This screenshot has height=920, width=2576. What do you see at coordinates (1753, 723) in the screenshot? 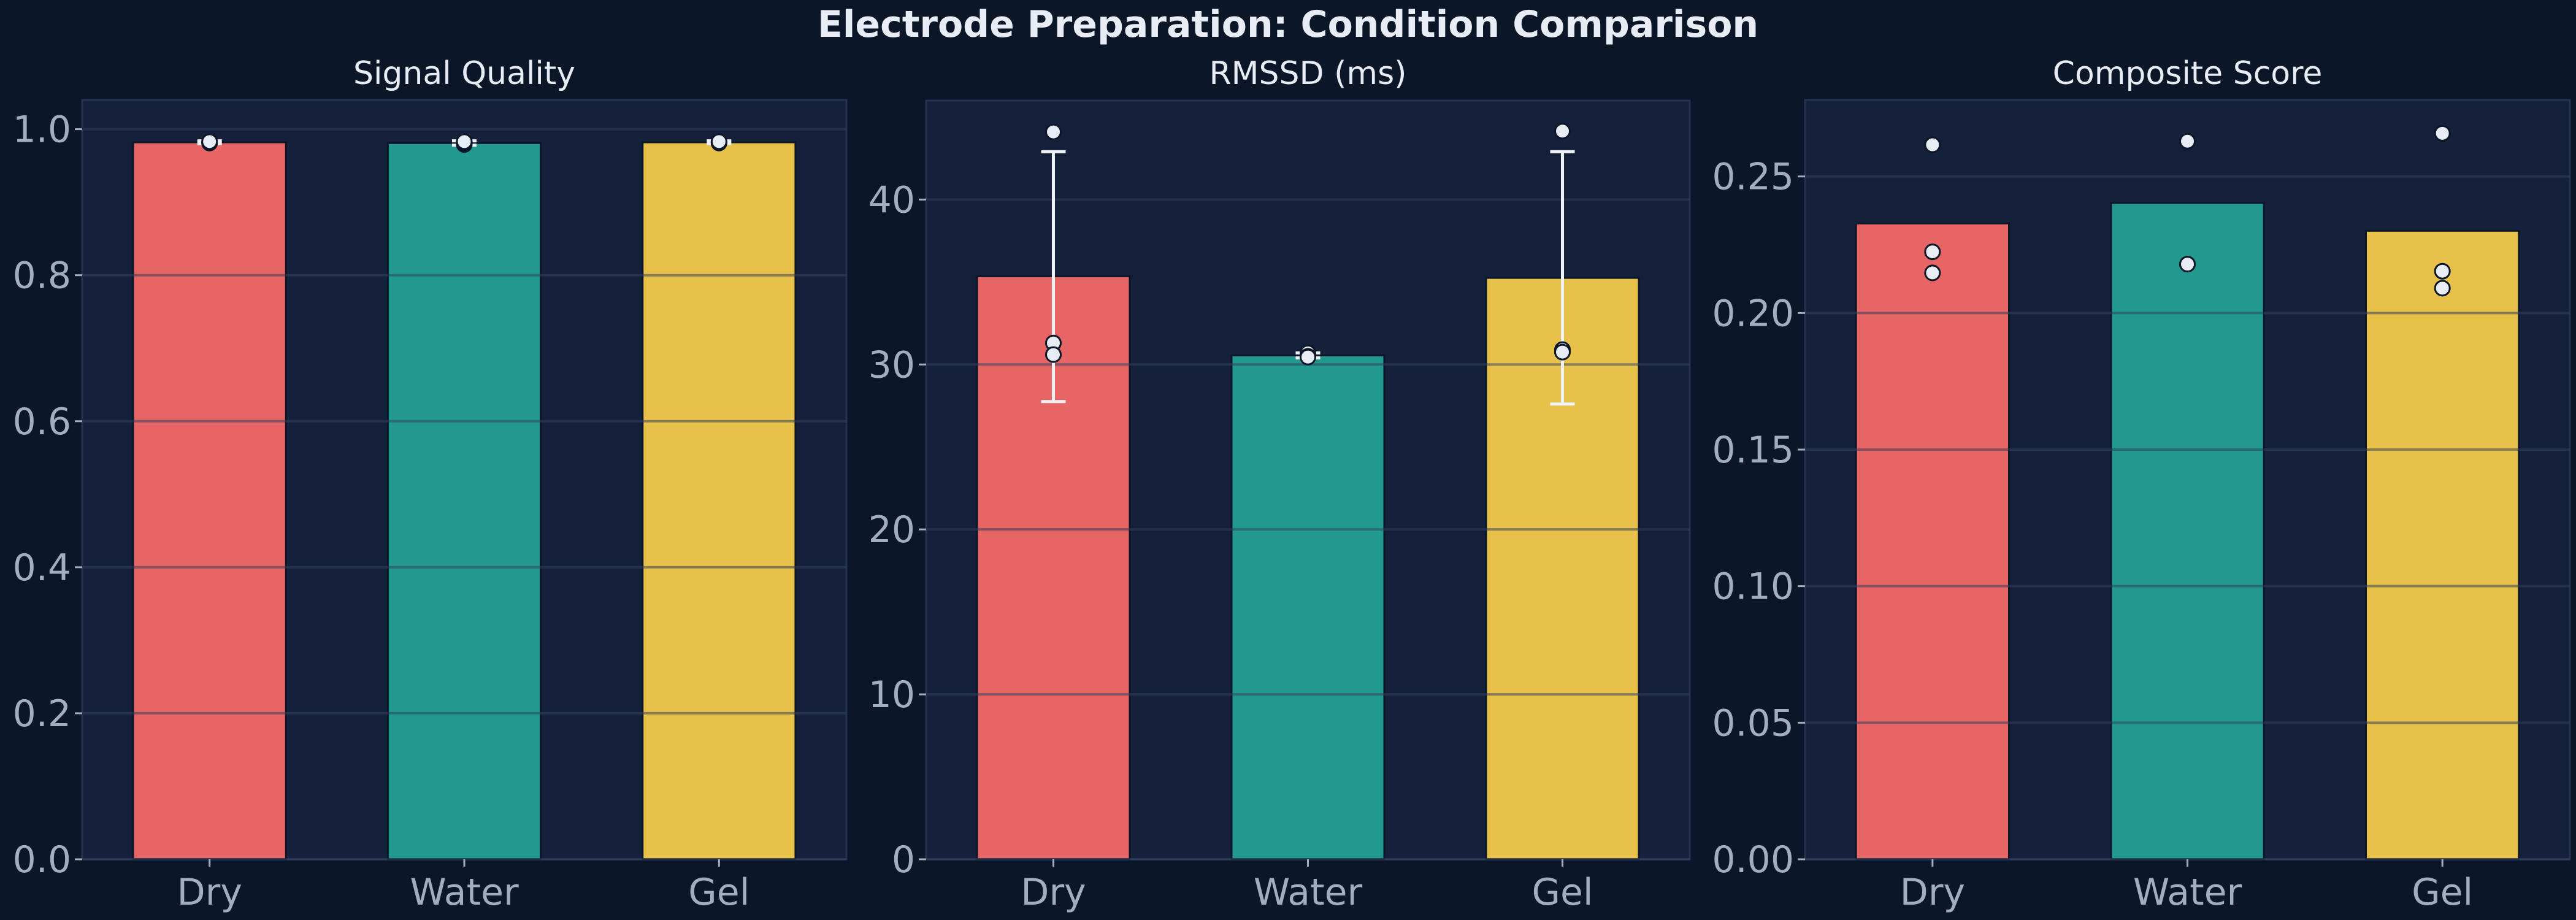
I see `y-tick-label: 0.05` at bounding box center [1753, 723].